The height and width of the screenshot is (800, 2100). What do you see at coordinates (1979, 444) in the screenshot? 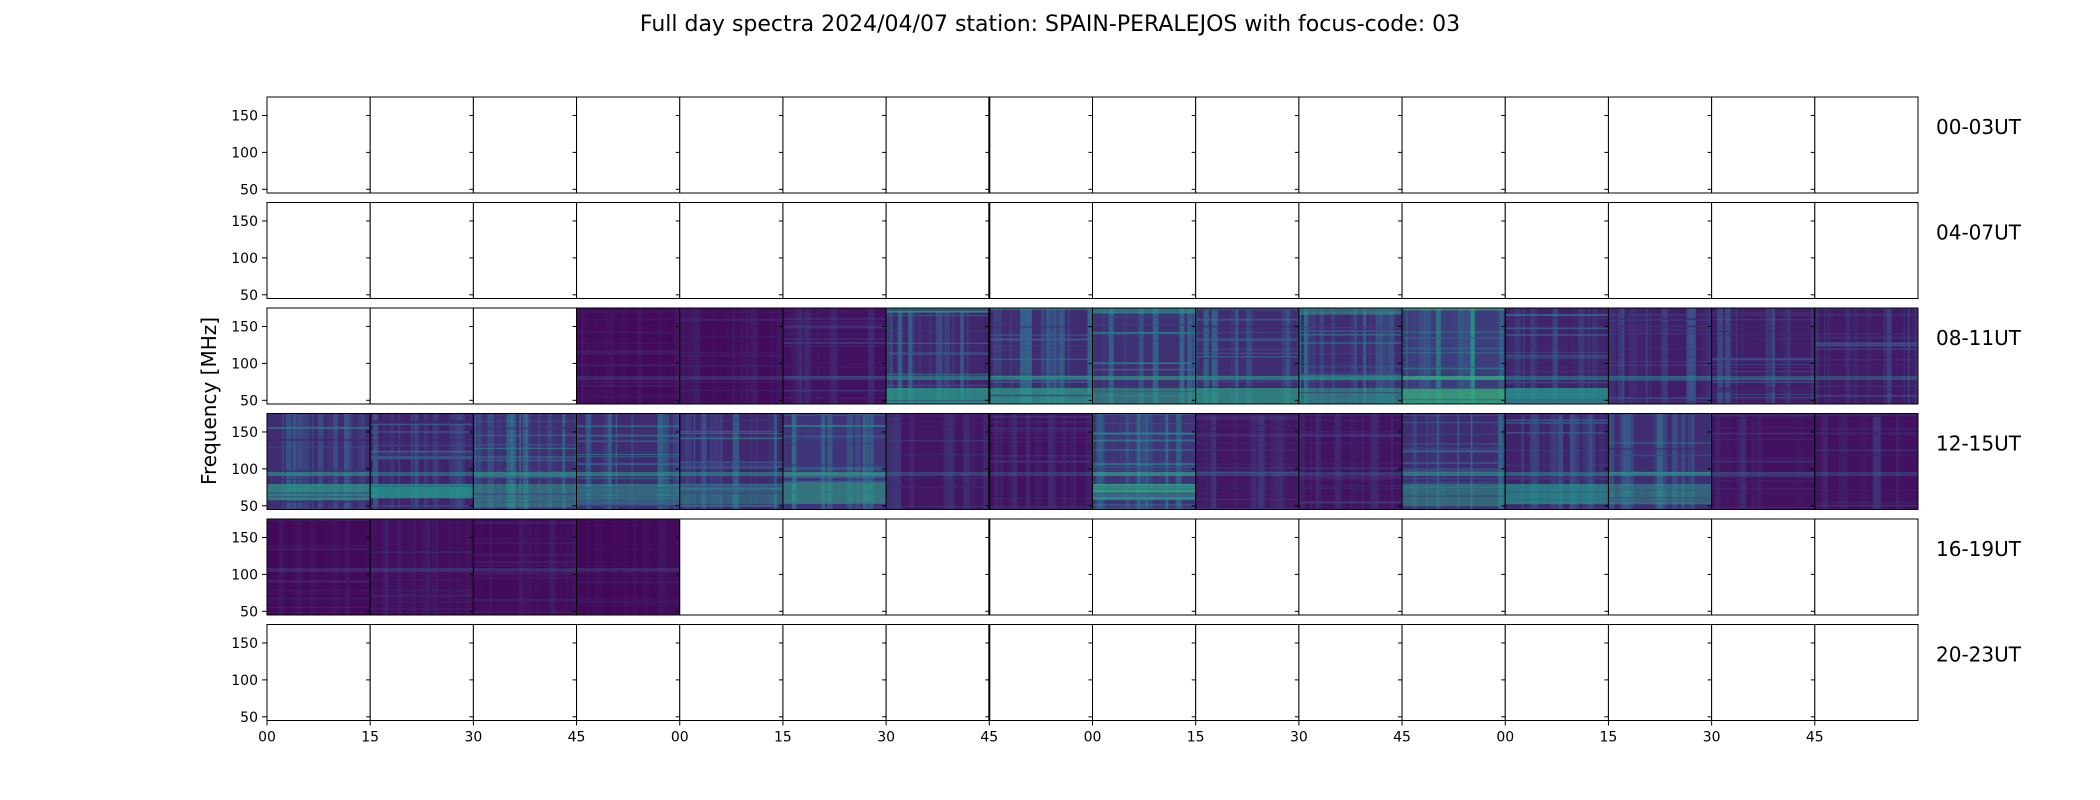
I see `row-time-label: 12-15UT` at bounding box center [1979, 444].